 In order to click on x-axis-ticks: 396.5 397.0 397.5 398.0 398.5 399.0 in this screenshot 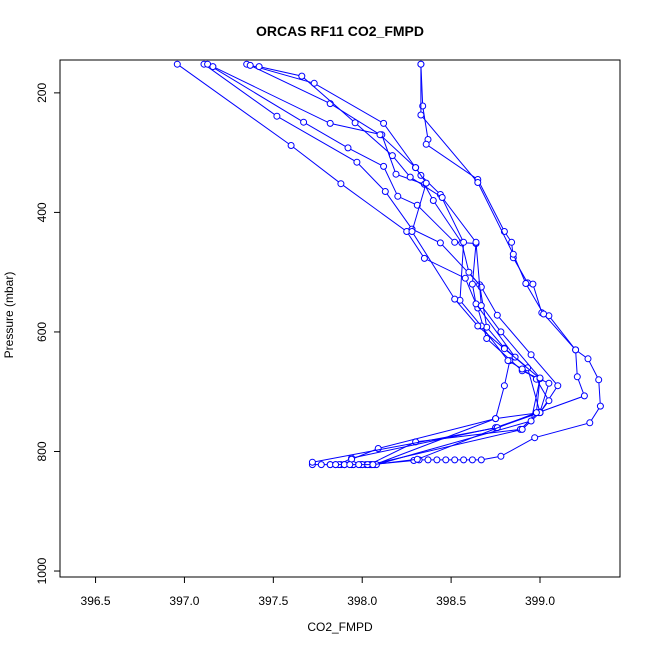, I will do `click(318, 592)`.